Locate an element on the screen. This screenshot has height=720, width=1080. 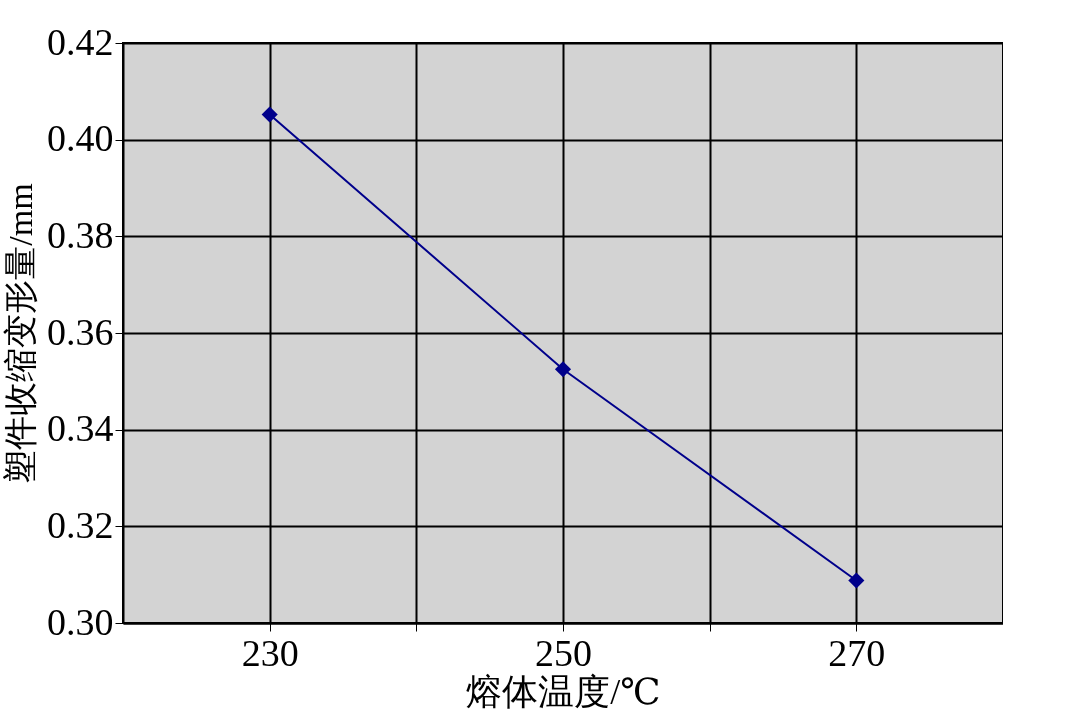
x-axis-title: 熔体温度/℃ is located at coordinates (563, 691).